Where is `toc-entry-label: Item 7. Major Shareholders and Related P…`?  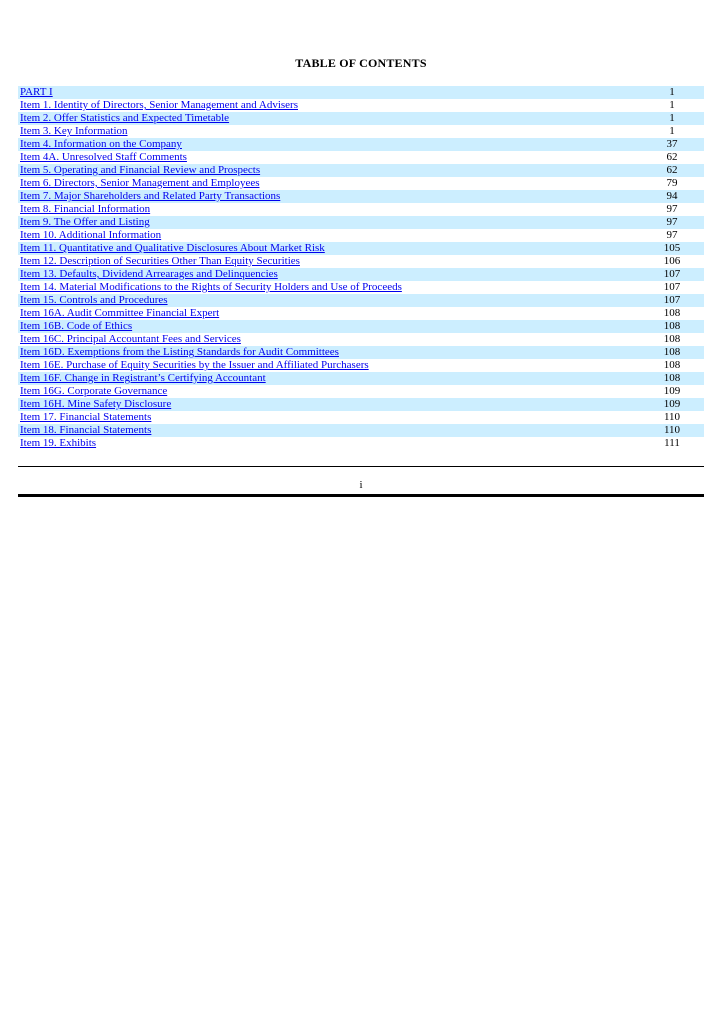
toc-entry-label: Item 7. Major Shareholders and Related P… is located at coordinates (329, 196).